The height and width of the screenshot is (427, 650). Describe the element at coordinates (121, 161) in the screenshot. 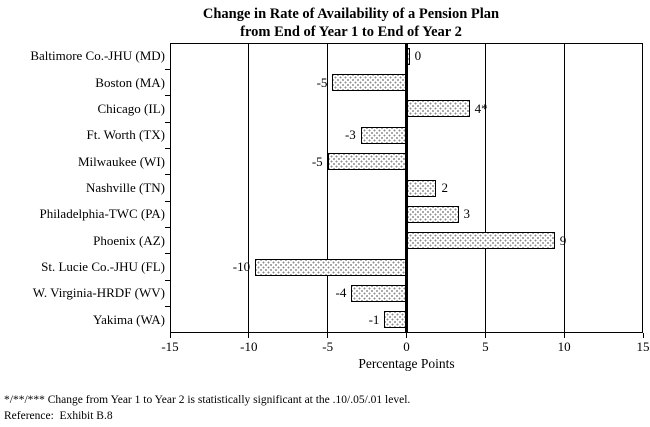

I see `category-label: Milwaukee (WI)` at that location.